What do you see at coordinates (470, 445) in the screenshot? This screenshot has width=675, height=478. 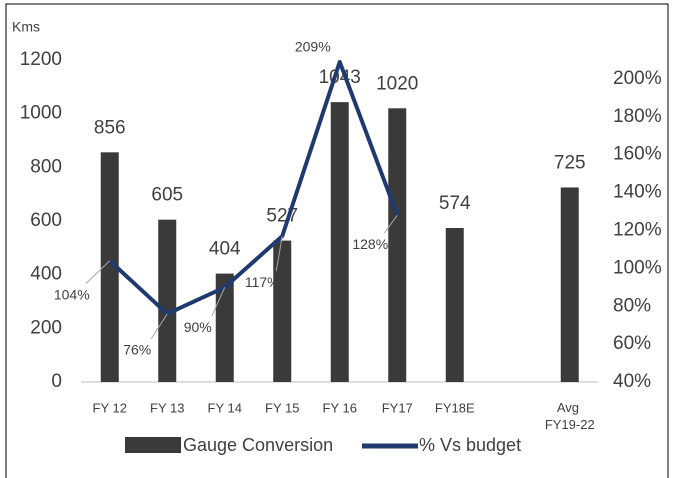 I see `legend-label: % Vs budget` at bounding box center [470, 445].